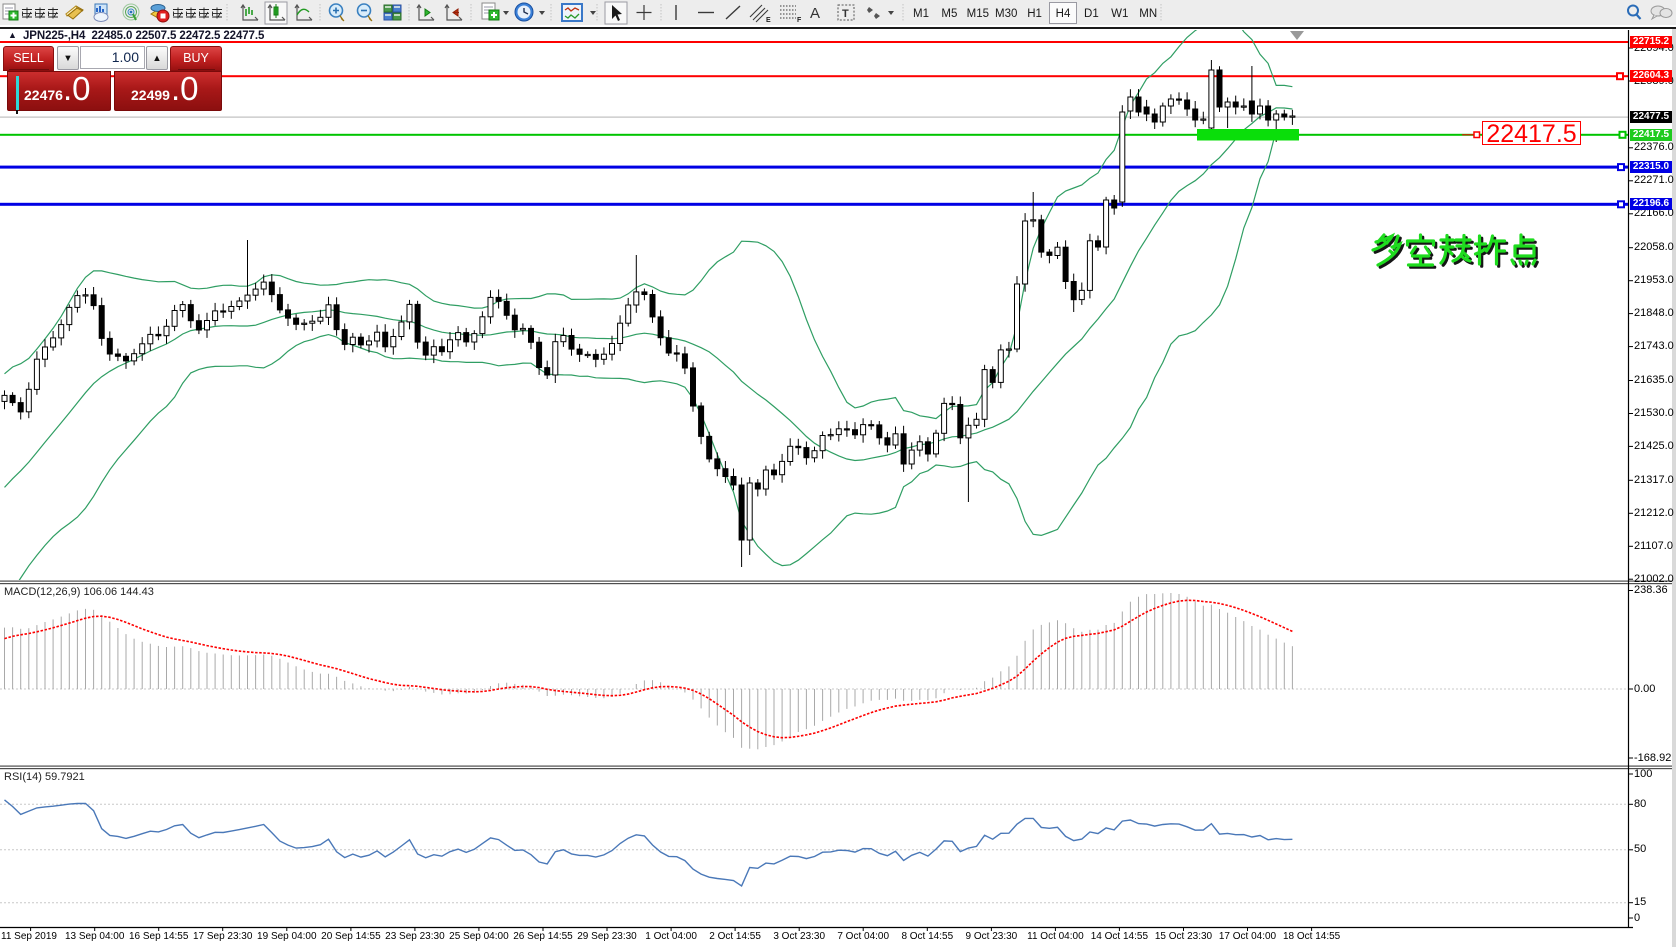 This screenshot has width=1676, height=947. Describe the element at coordinates (768, 20) in the screenshot. I see `svg-text: E` at that location.